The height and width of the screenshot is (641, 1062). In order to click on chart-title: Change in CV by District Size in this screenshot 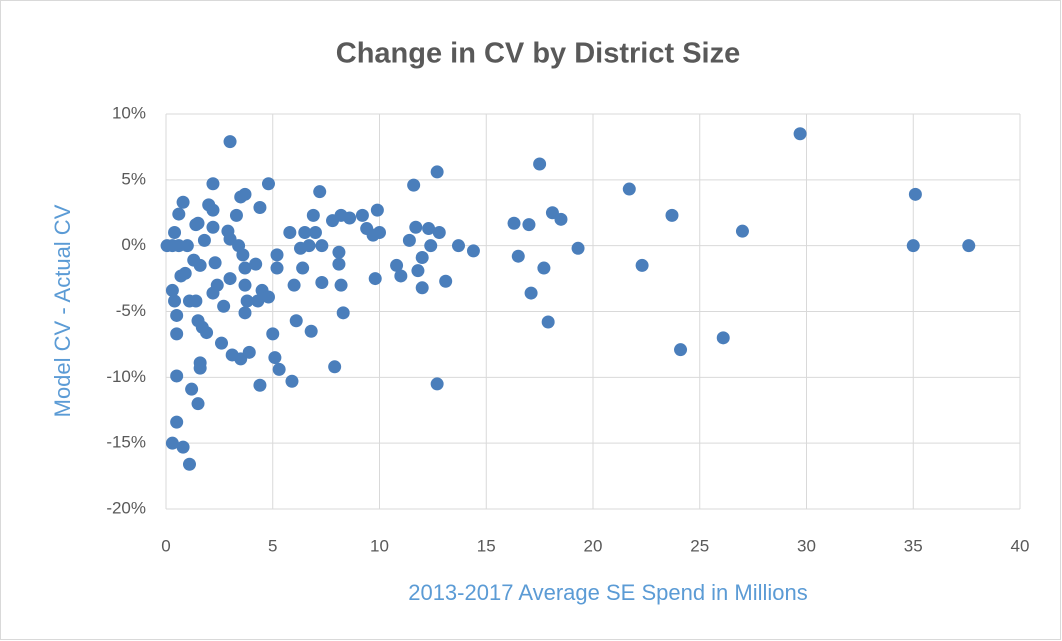, I will do `click(538, 54)`.